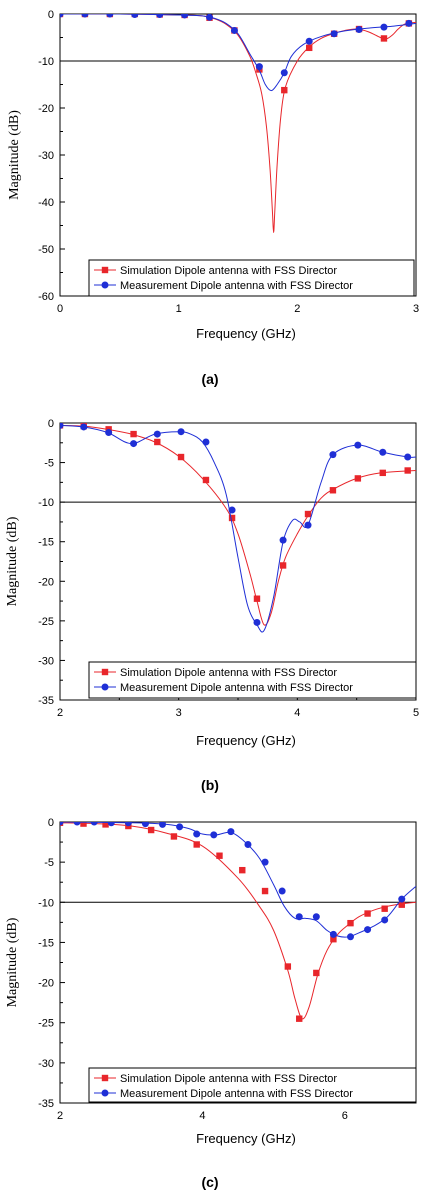 The height and width of the screenshot is (1195, 421). I want to click on x-tick-label: 5, so click(416, 713).